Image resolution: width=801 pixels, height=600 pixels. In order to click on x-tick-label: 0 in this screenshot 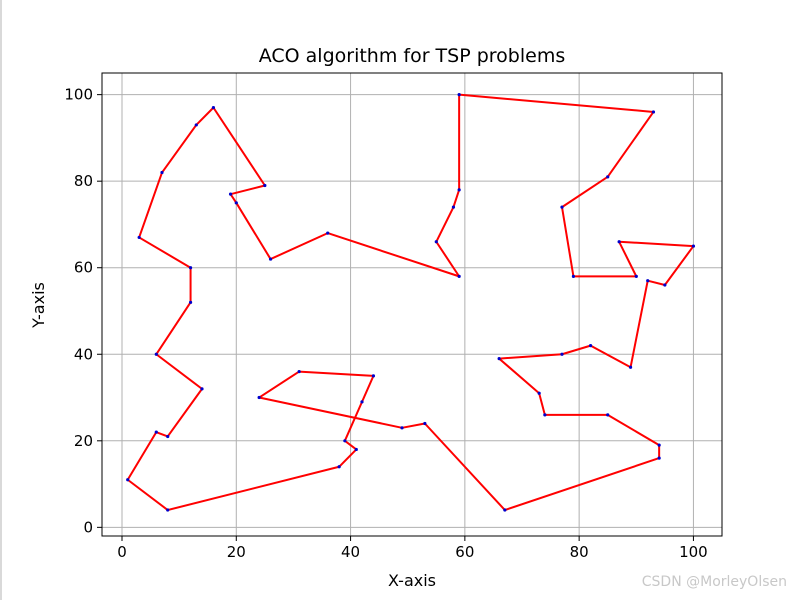, I will do `click(122, 552)`.